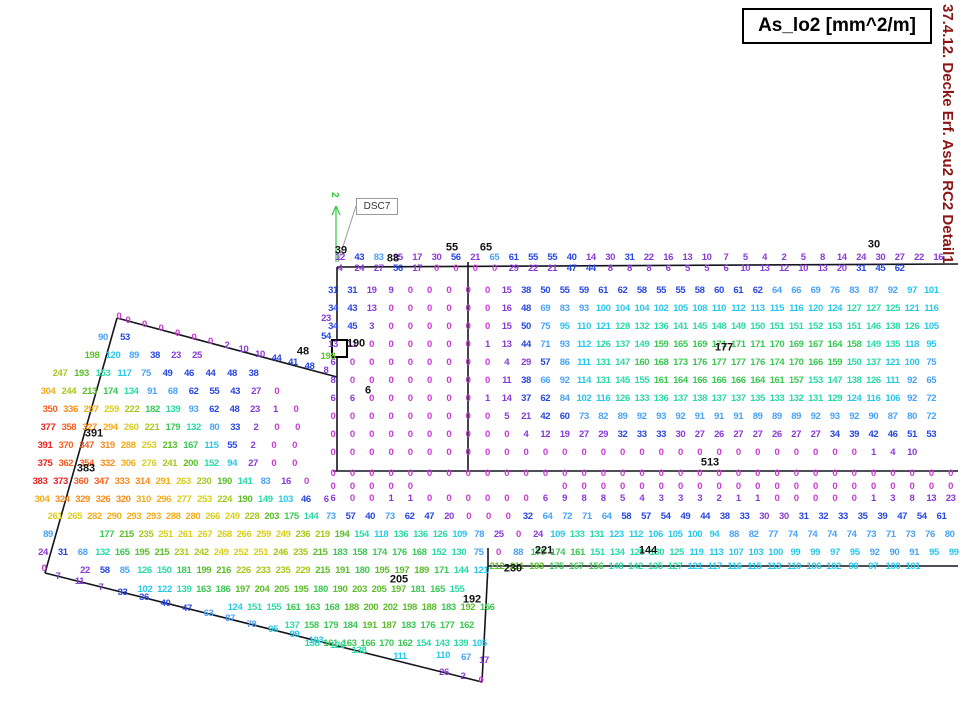 The image size is (960, 720). I want to click on value-label: 25, so click(498, 534).